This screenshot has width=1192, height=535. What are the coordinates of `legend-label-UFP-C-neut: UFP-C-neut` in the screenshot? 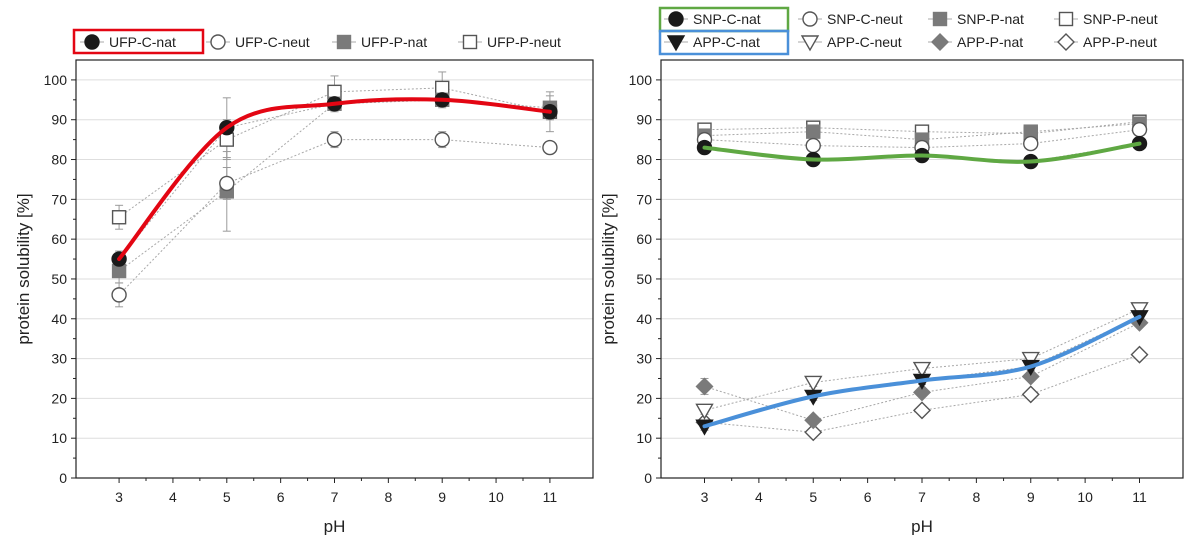 It's located at (272, 42).